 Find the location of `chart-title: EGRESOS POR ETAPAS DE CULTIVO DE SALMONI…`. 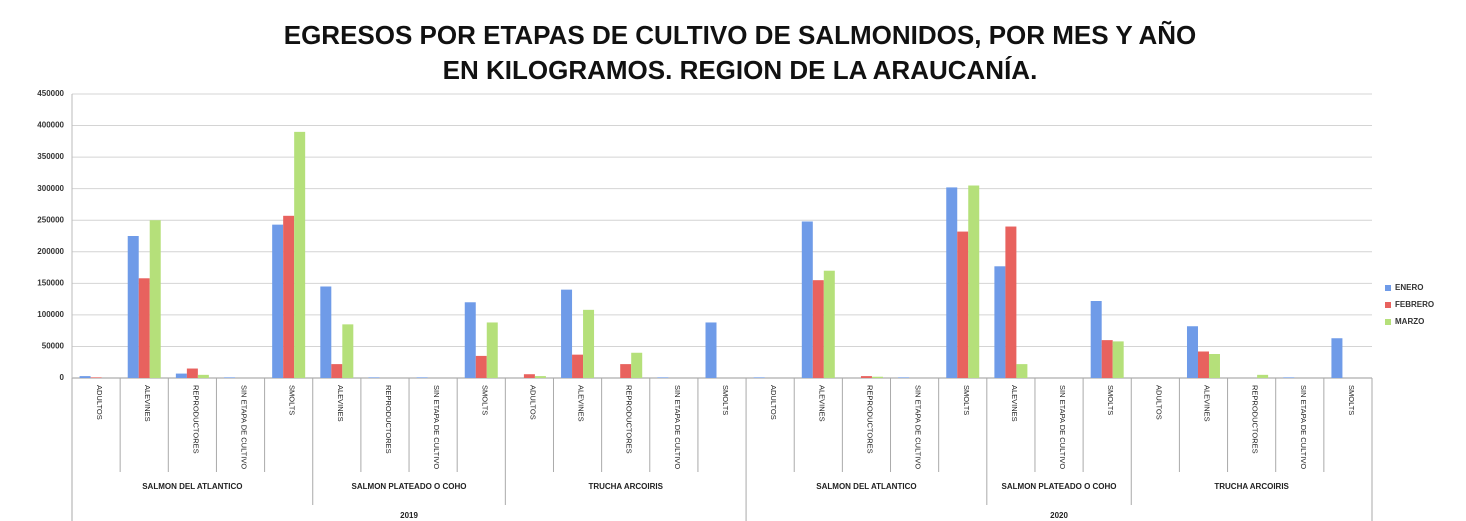

chart-title: EGRESOS POR ETAPAS DE CULTIVO DE SALMONI… is located at coordinates (740, 35).